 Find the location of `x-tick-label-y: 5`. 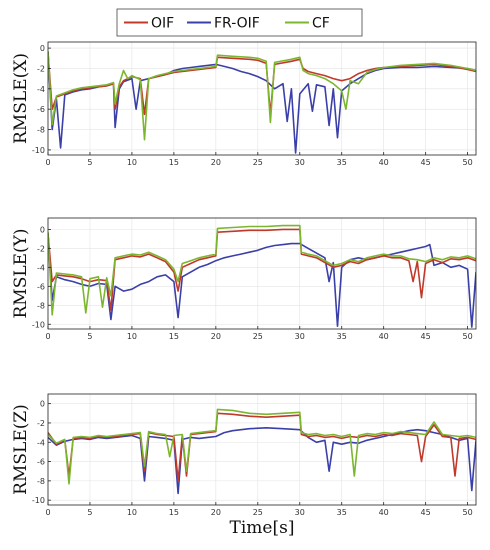

x-tick-label-y: 5 is located at coordinates (89, 336).